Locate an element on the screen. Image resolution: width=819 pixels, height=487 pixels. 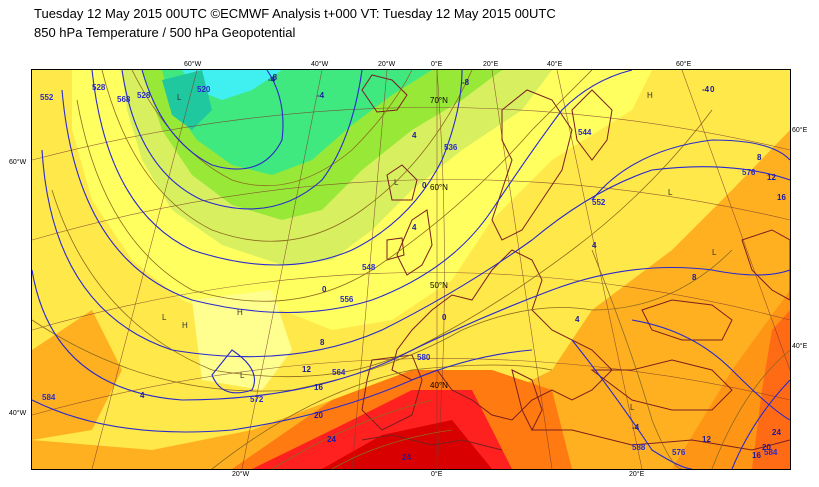
lat-label: 50°N is located at coordinates (439, 285).